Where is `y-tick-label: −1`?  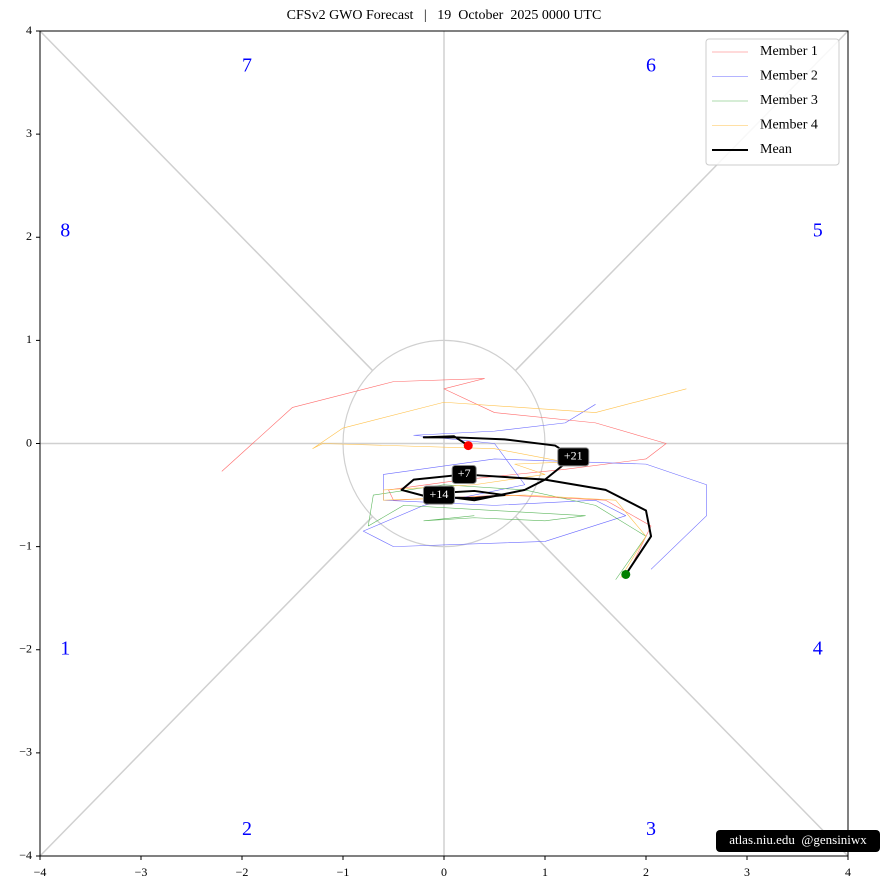
y-tick-label: −1 is located at coordinates (25, 545).